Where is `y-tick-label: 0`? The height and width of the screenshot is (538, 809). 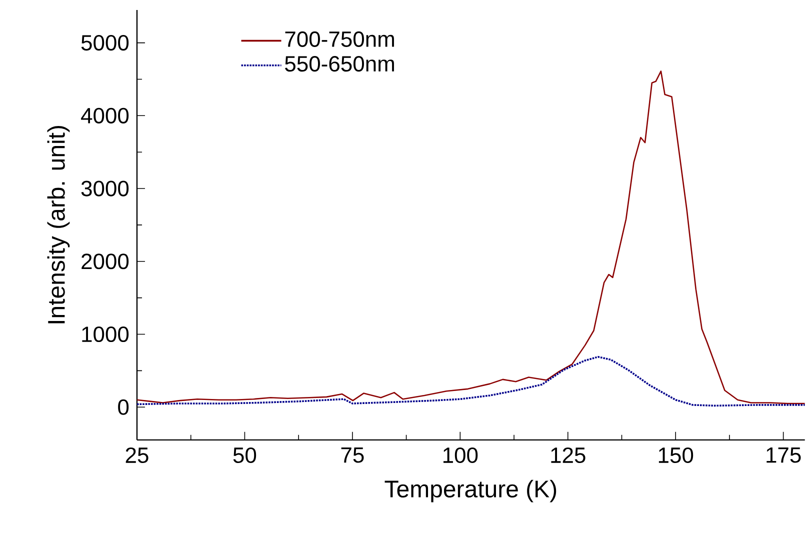 y-tick-label: 0 is located at coordinates (123, 407).